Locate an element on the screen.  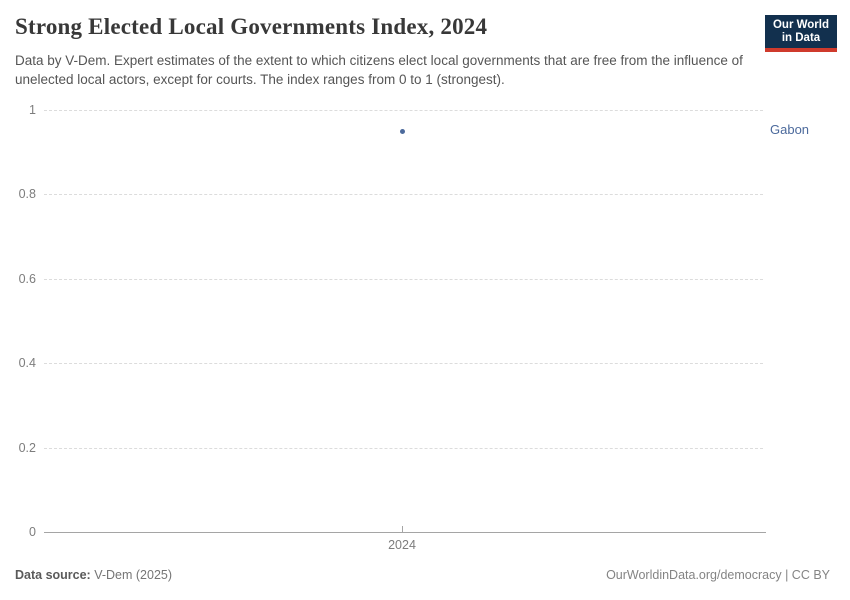
x-tick-label: 2024 is located at coordinates (402, 545).